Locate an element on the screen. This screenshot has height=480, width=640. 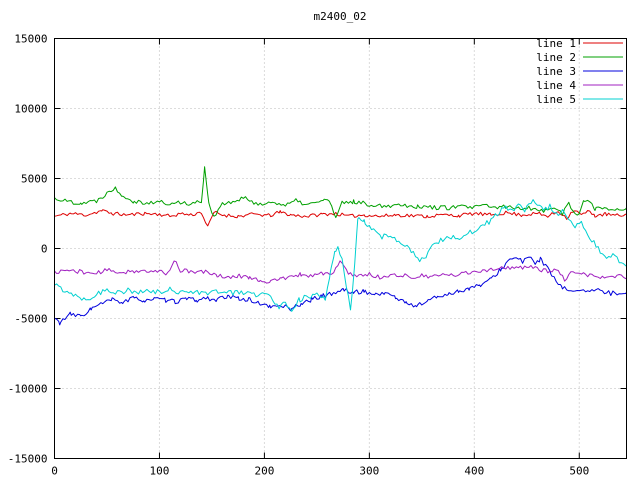
legend-label: line 2 is located at coordinates (556, 57).